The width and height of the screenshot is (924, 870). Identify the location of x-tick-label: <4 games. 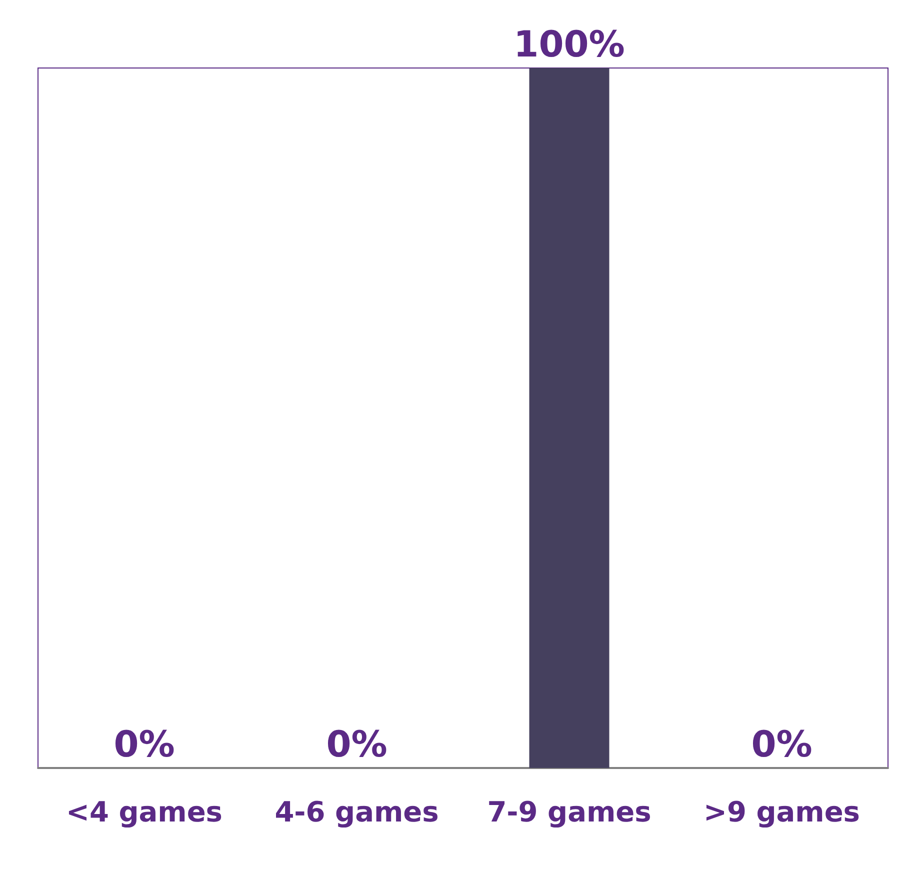
(144, 812).